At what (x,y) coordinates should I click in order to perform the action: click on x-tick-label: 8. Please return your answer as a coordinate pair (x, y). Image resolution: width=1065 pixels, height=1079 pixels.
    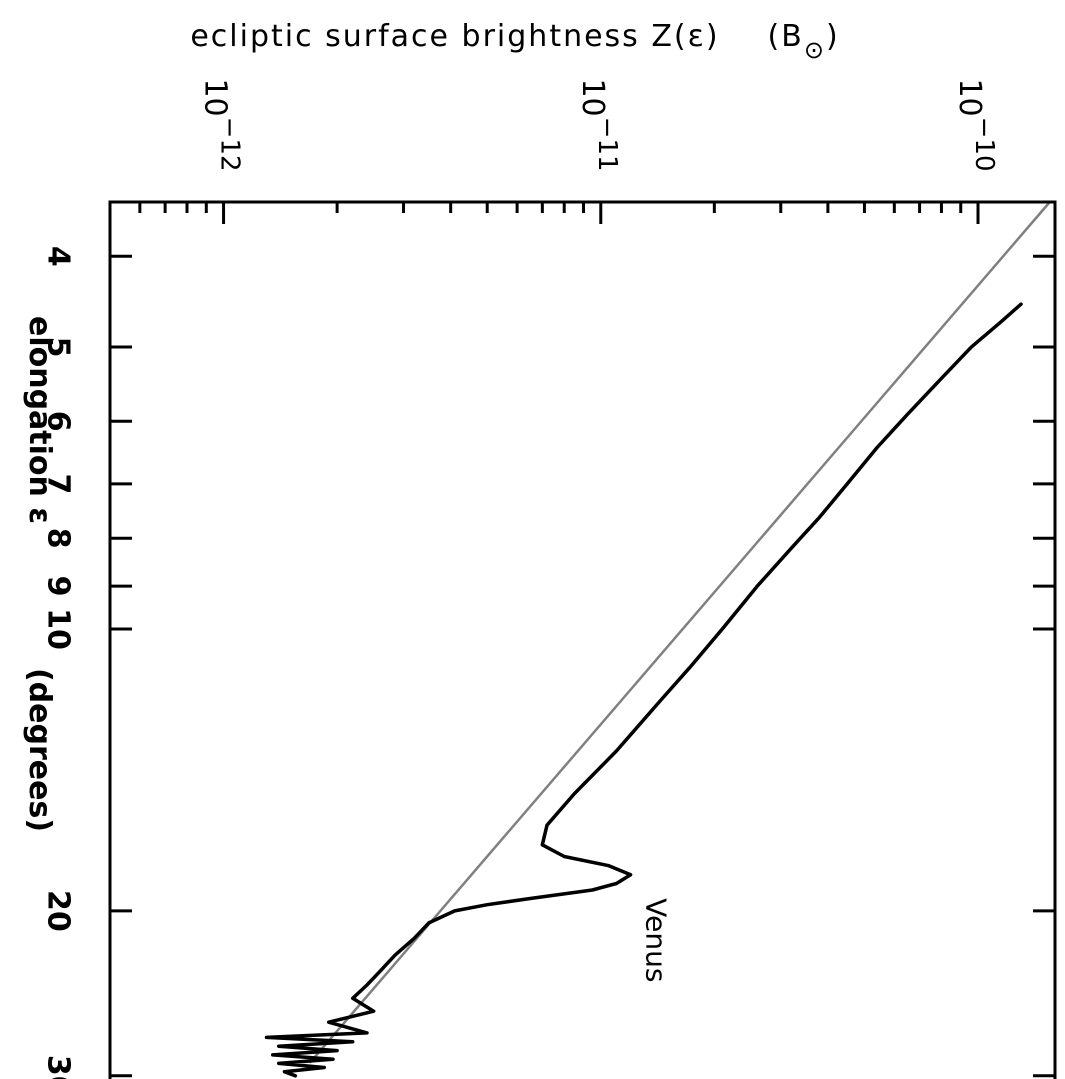
    Looking at the image, I should click on (58, 538).